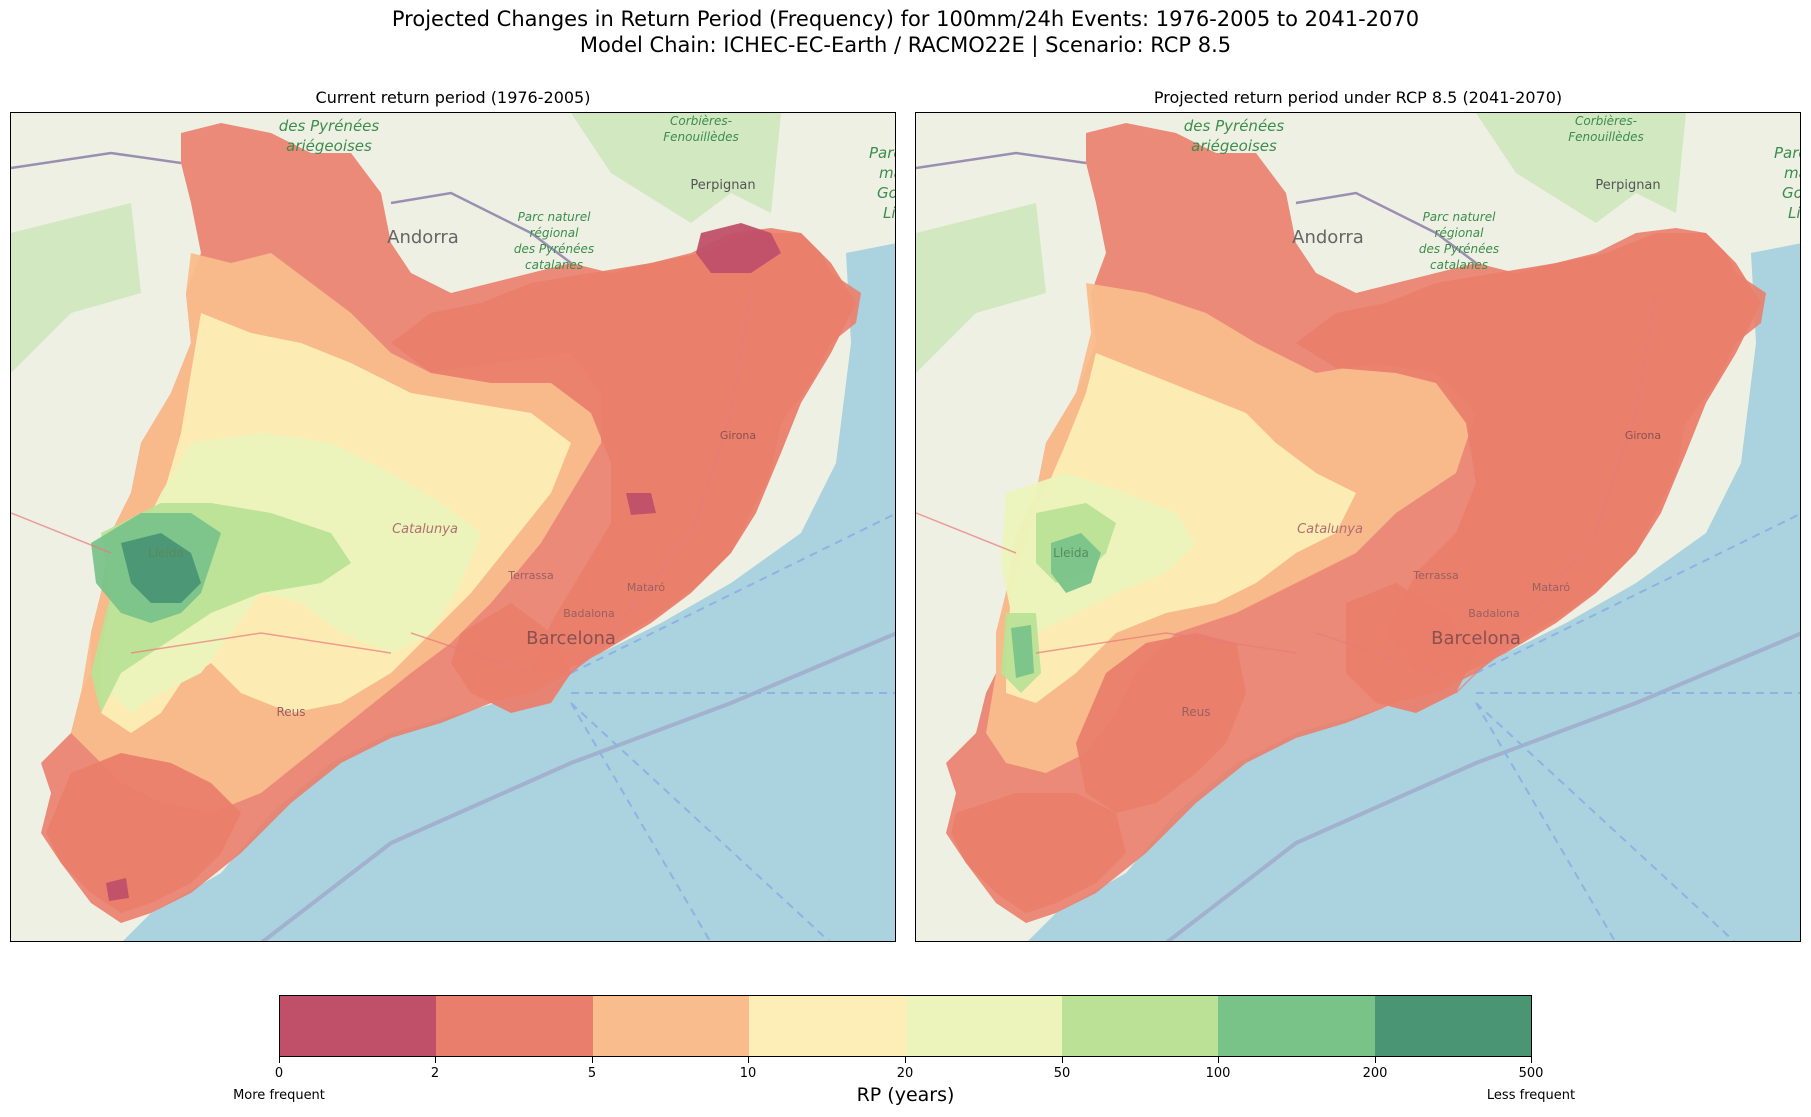  Describe the element at coordinates (1161, 723) in the screenshot. I see `rp-zone-red-southcentral` at that location.